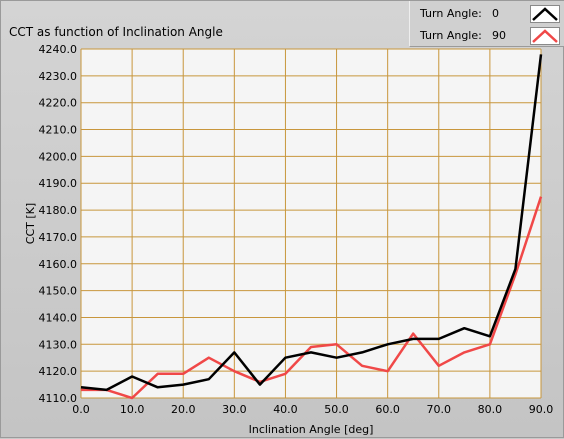  Describe the element at coordinates (487, 14) in the screenshot. I see `legend-item-0: Turn Angle: 0` at that location.